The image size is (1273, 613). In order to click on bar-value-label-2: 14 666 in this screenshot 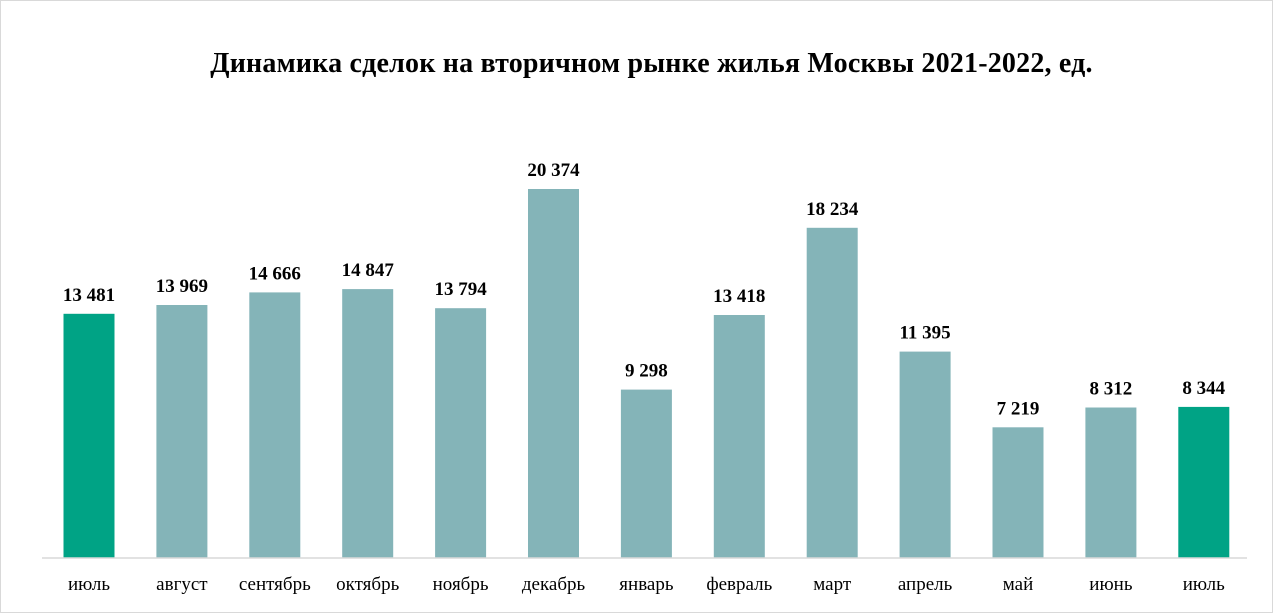, I will do `click(275, 273)`.